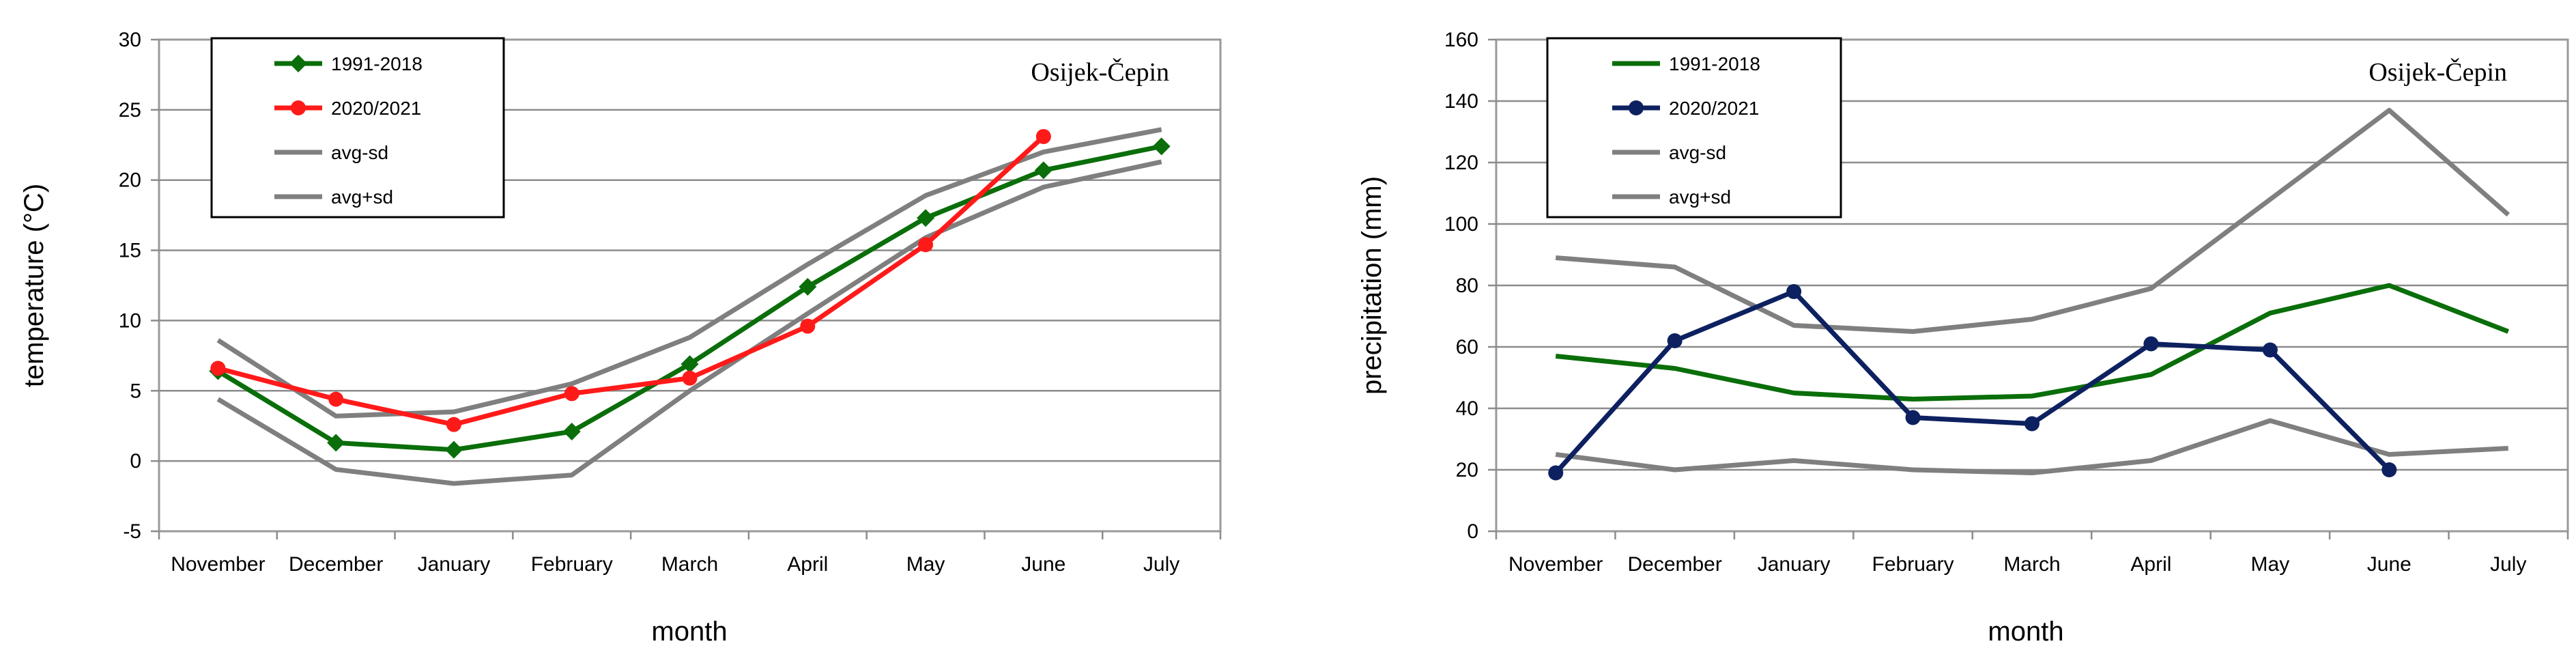 The width and height of the screenshot is (2576, 661). I want to click on y-tick-labels: -5 0 5 10 15 20 25 30, so click(130, 286).